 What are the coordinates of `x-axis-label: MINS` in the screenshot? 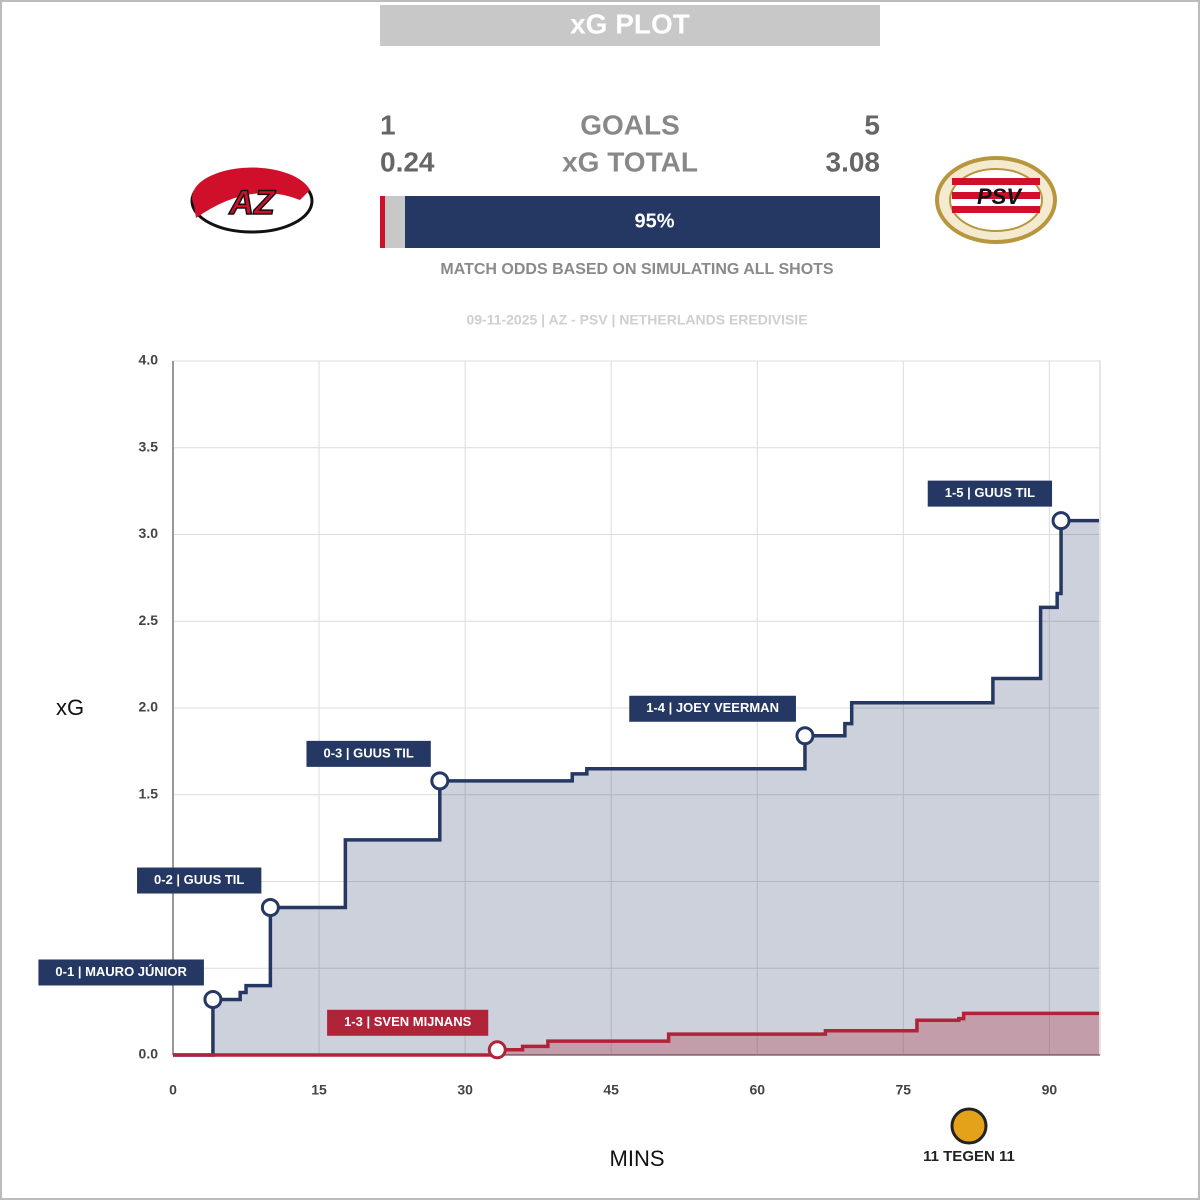 It's located at (637, 1158).